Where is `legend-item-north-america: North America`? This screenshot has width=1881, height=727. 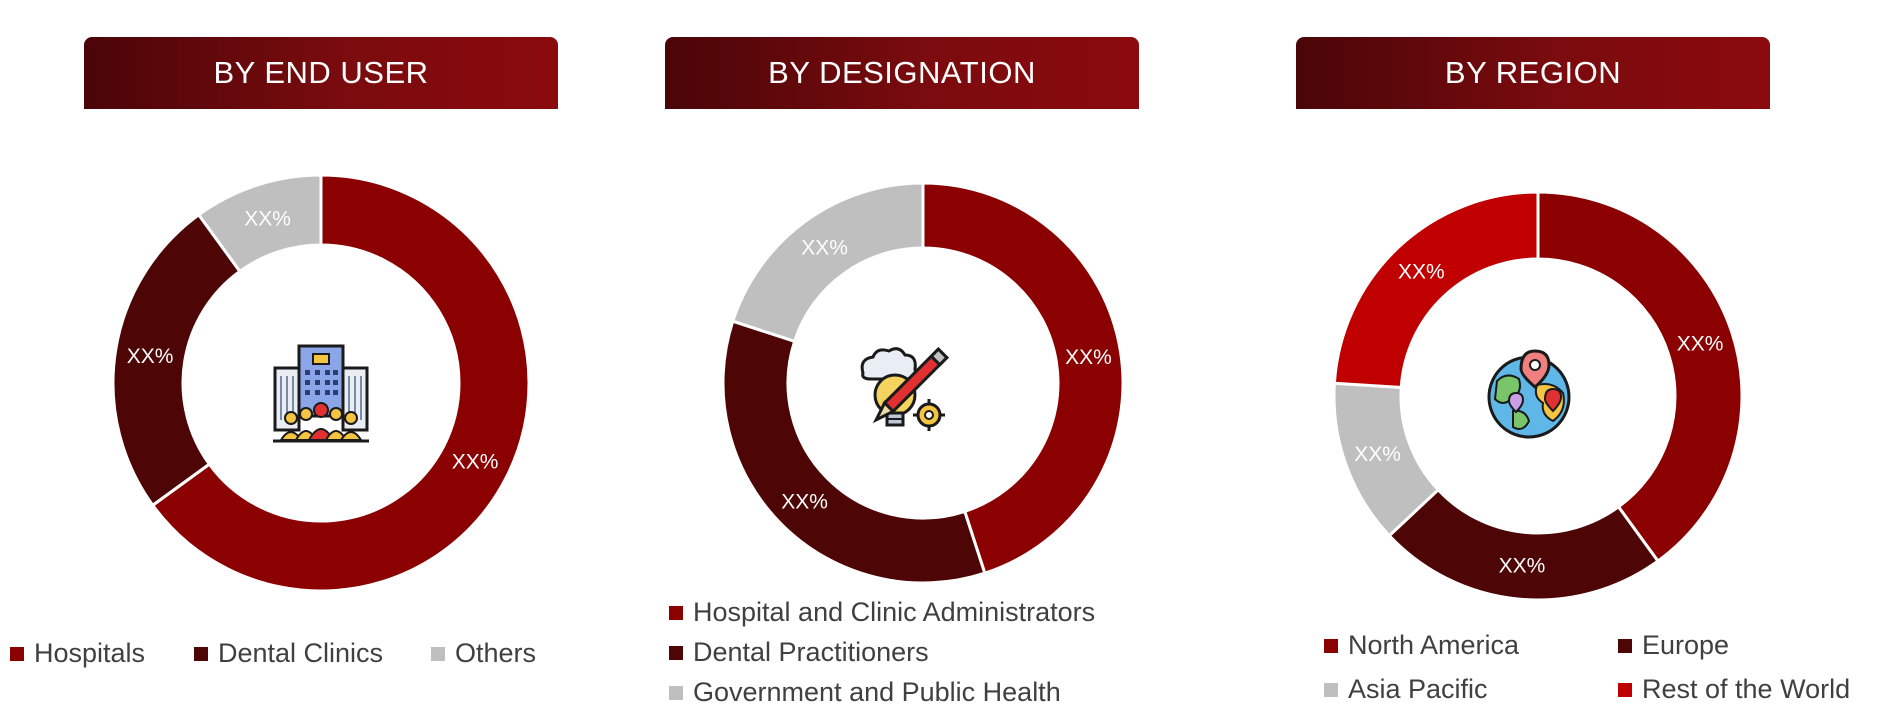
legend-item-north-america: North America is located at coordinates (1421, 645).